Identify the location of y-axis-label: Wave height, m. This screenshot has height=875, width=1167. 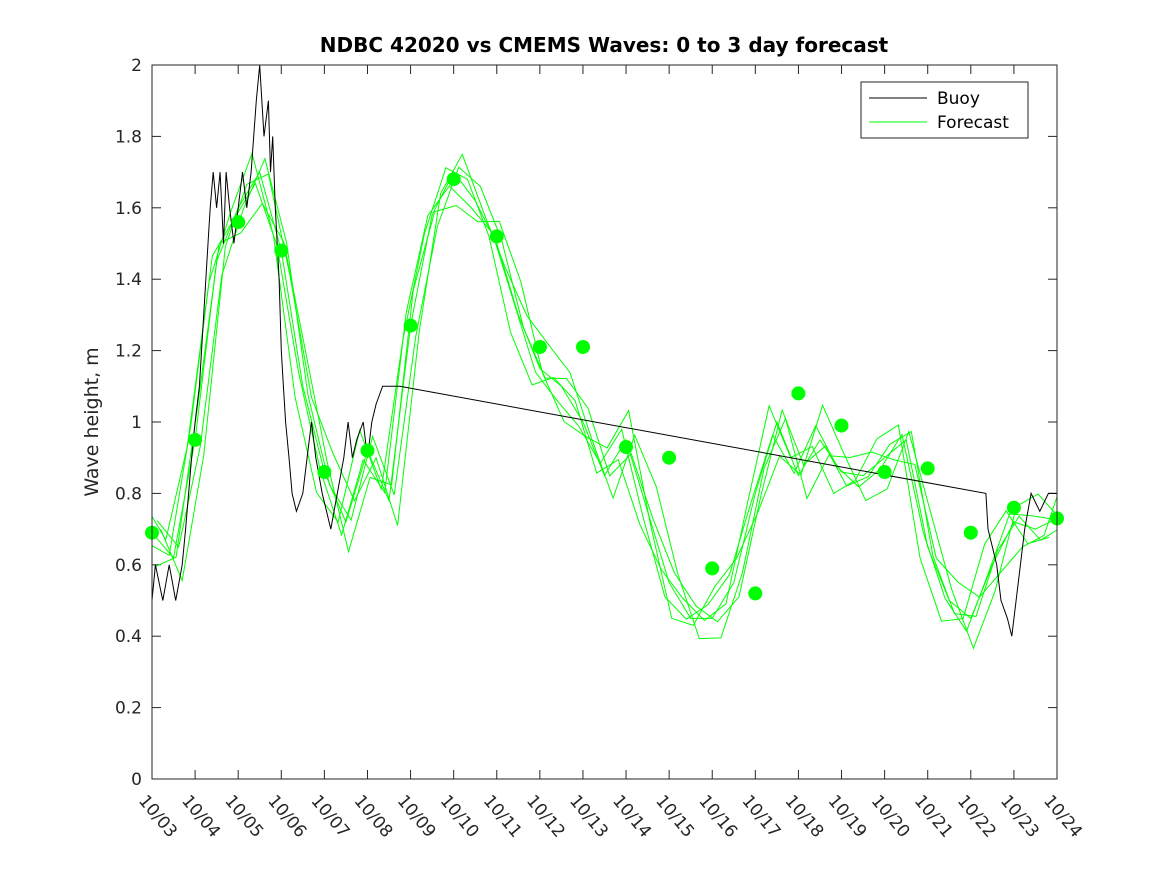
(92, 421).